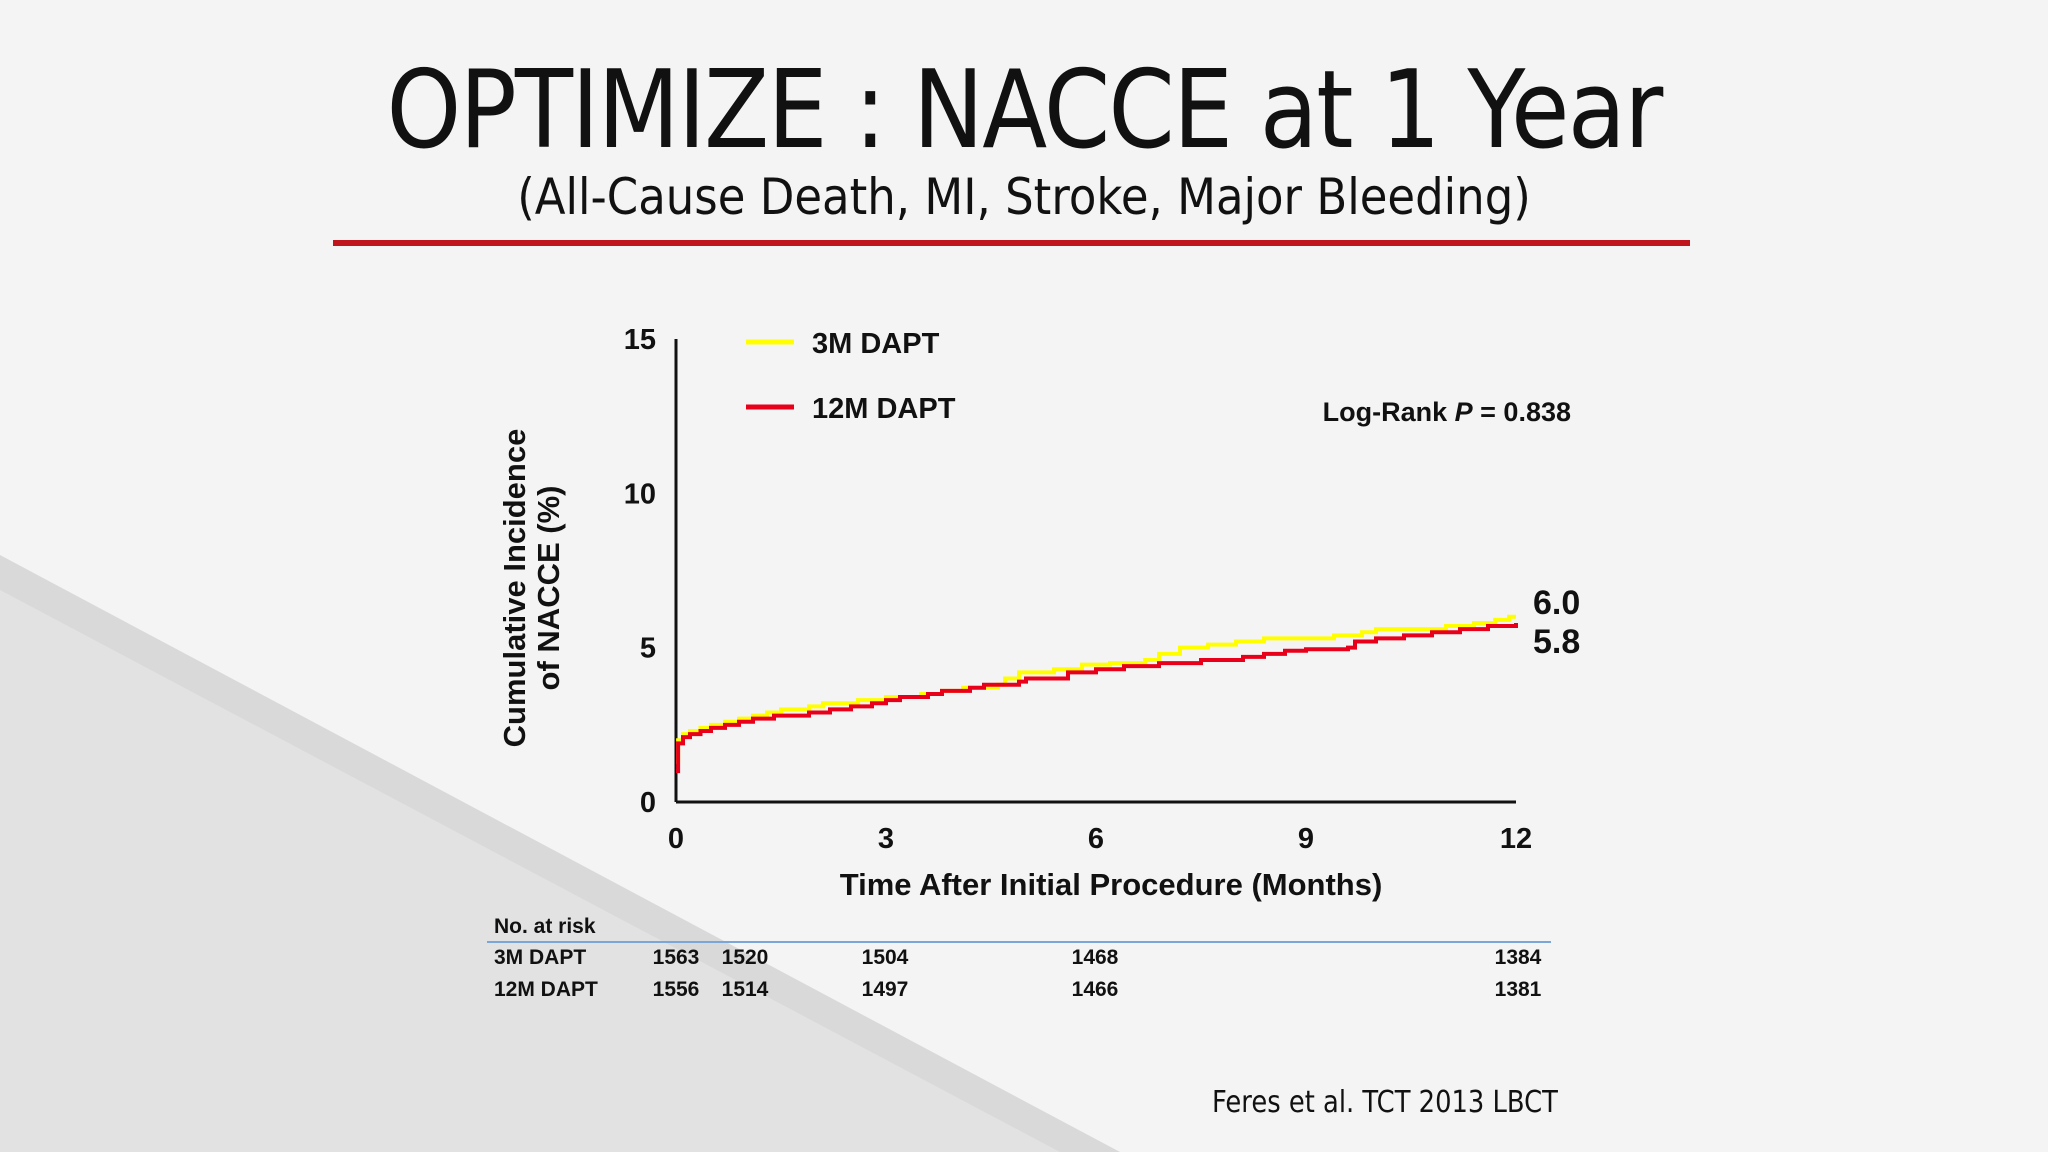 Image resolution: width=2048 pixels, height=1152 pixels. Describe the element at coordinates (1024, 110) in the screenshot. I see `slide-title: OPTIMIZE : NACCE at 1 Year` at that location.